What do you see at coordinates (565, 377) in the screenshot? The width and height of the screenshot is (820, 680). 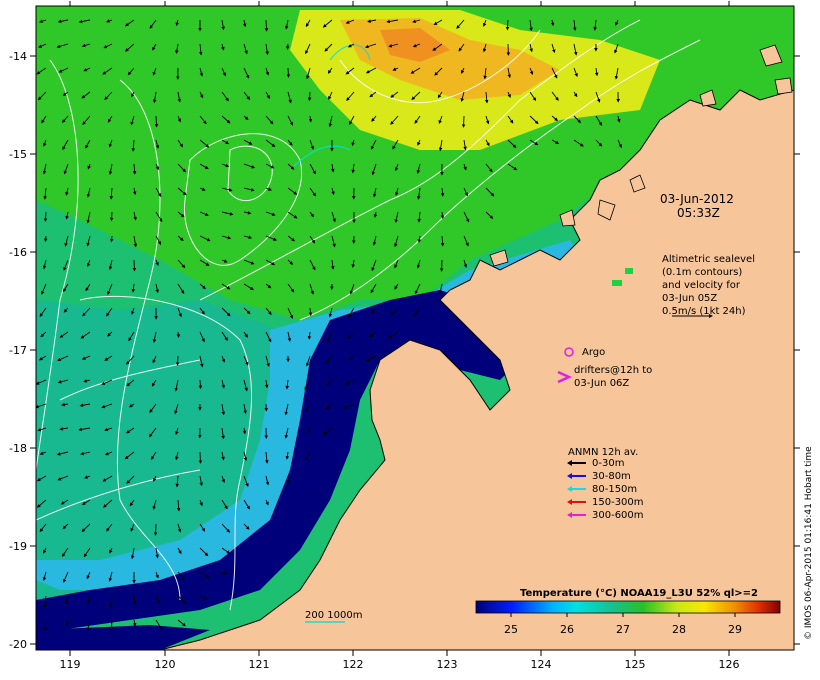 I see `drifter-chevron-icon` at bounding box center [565, 377].